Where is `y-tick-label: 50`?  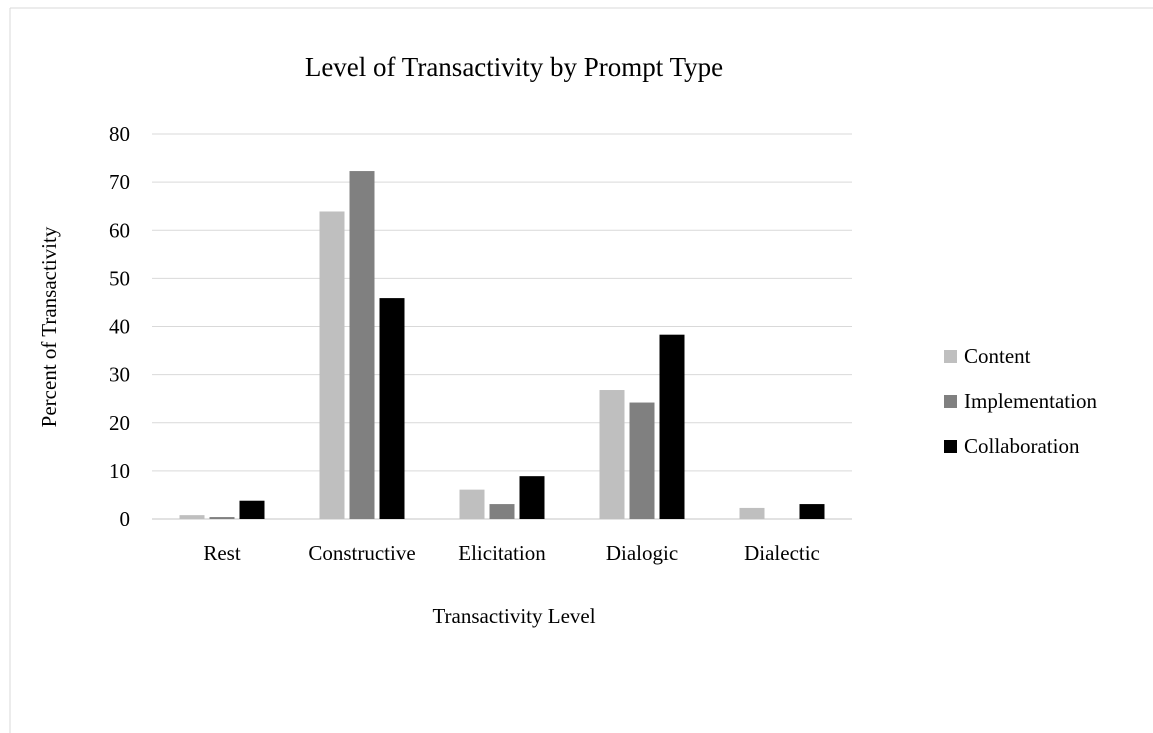 y-tick-label: 50 is located at coordinates (119, 278).